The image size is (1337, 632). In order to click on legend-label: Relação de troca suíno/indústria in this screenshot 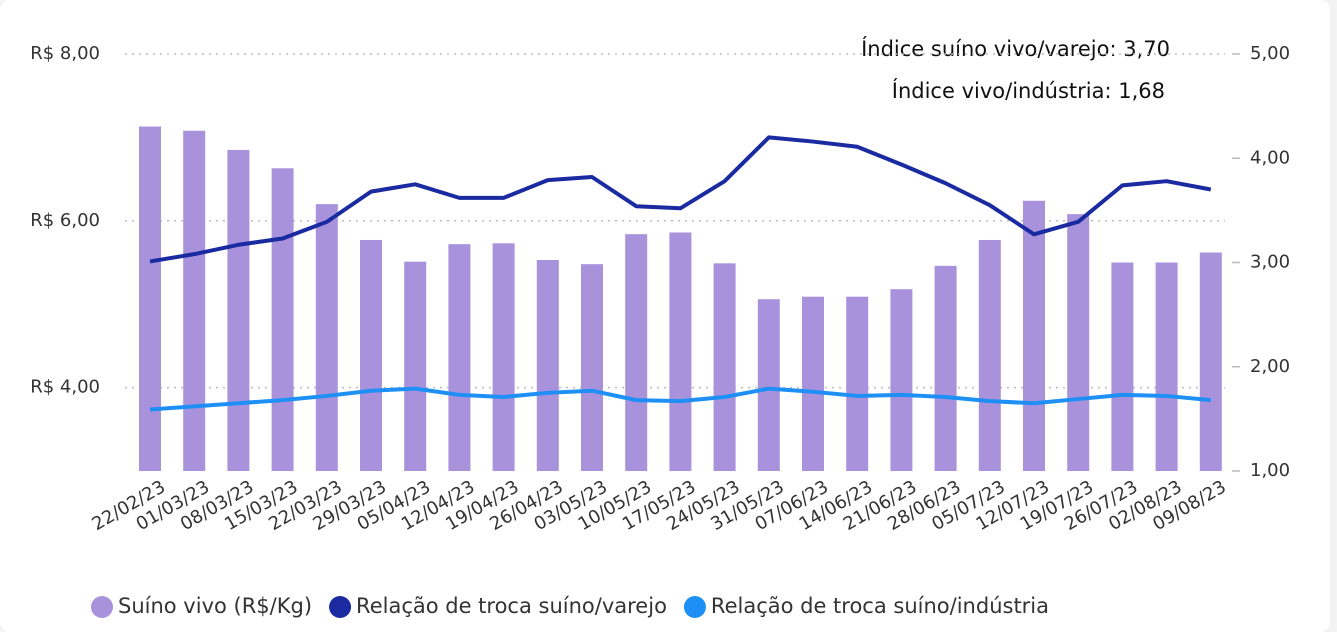, I will do `click(880, 606)`.